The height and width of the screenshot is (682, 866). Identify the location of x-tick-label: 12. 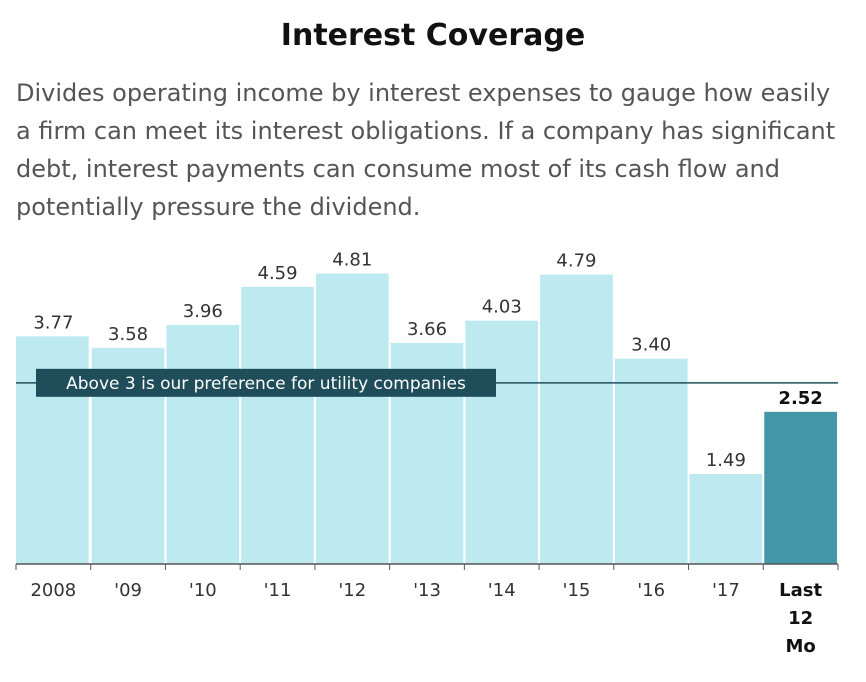
(800, 618).